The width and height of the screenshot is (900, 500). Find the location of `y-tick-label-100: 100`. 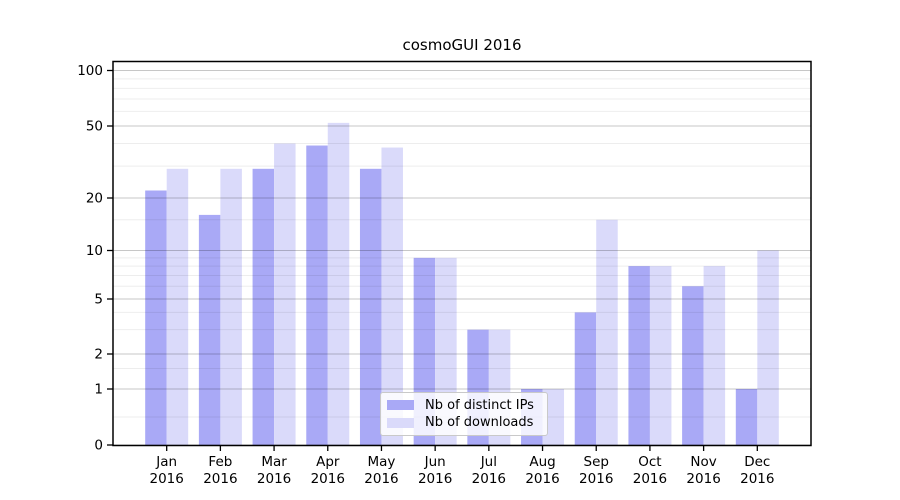

y-tick-label-100: 100 is located at coordinates (90, 71).